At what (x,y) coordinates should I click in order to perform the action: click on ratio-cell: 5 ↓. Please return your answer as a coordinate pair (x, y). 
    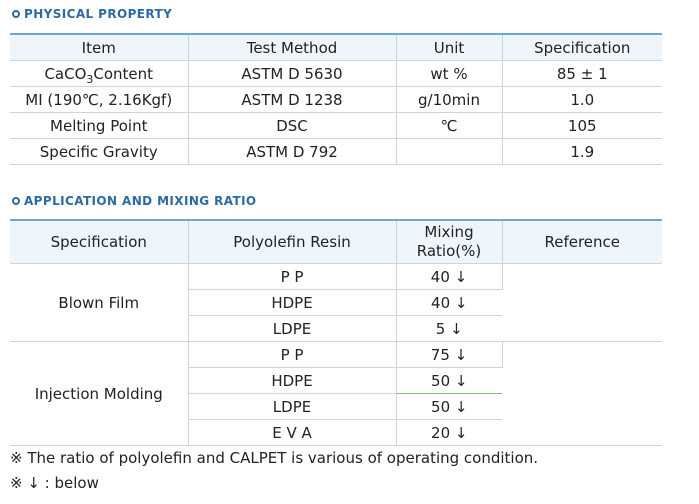
    Looking at the image, I should click on (449, 328).